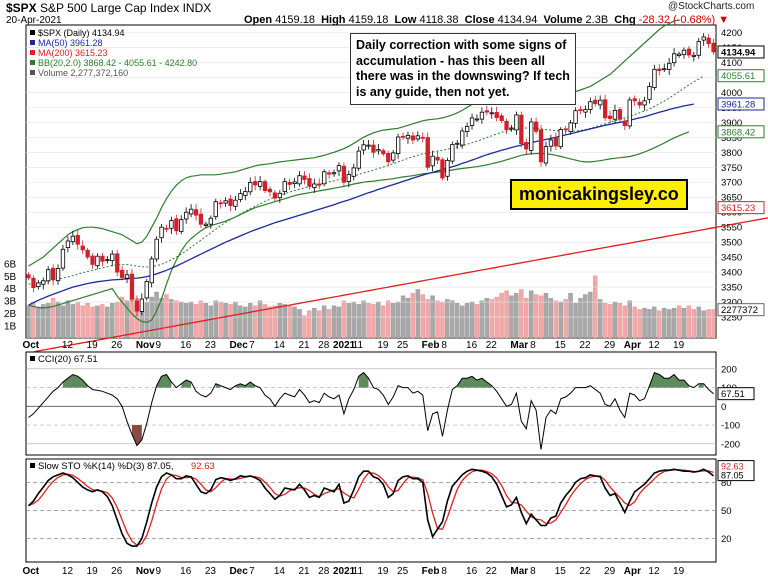 This screenshot has width=768, height=579. I want to click on sto-axis-label: 80, so click(726, 483).